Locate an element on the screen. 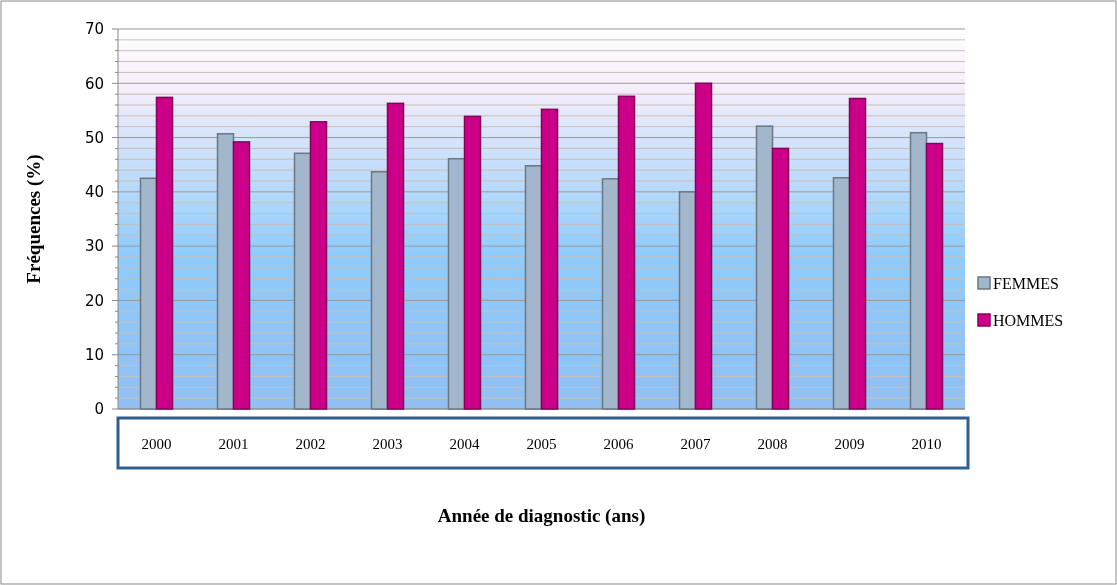 The width and height of the screenshot is (1117, 585). legend-label: HOMMES is located at coordinates (1028, 320).